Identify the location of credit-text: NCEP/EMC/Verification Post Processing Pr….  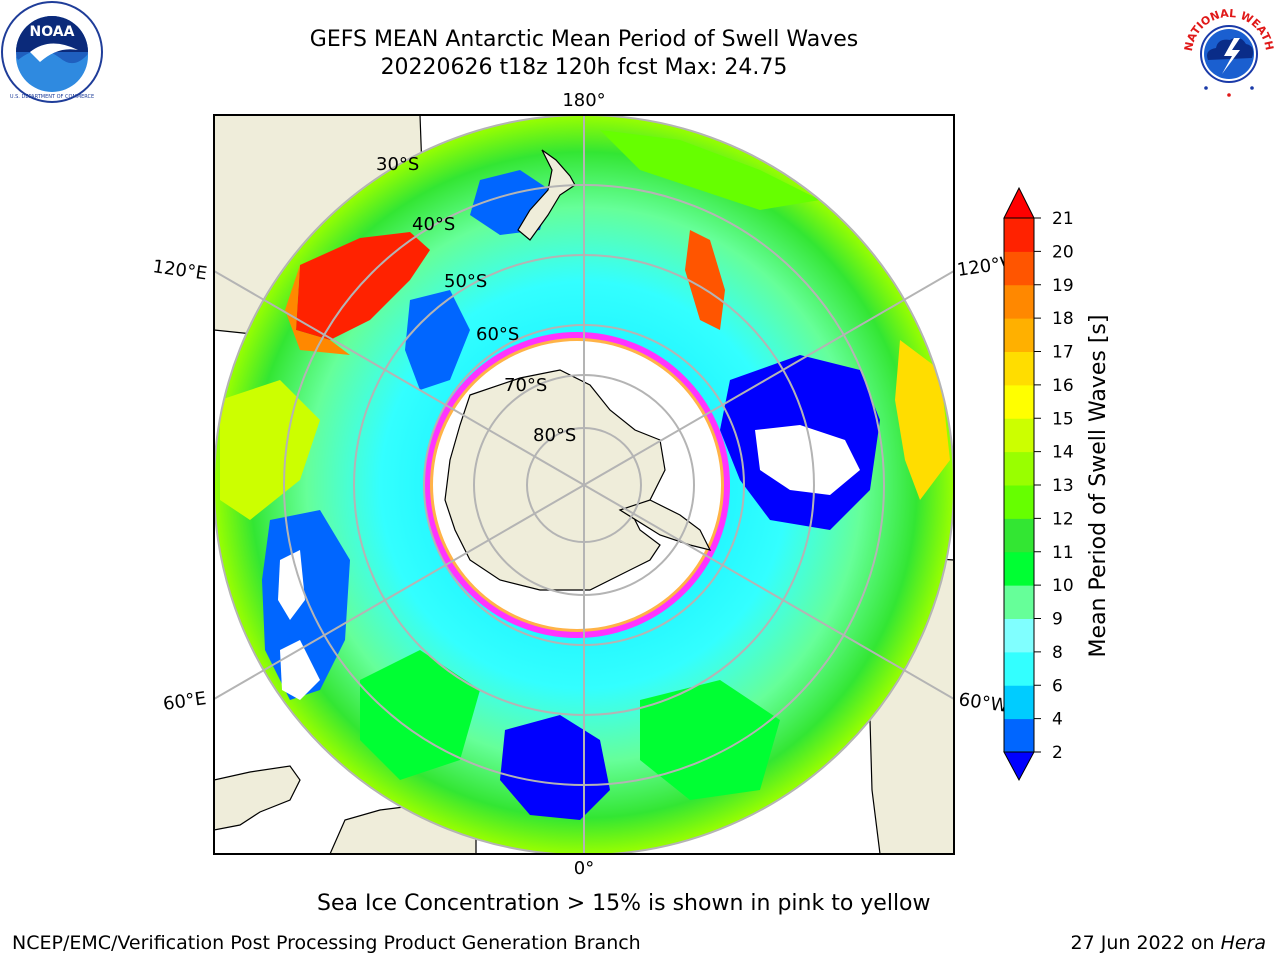
(326, 943).